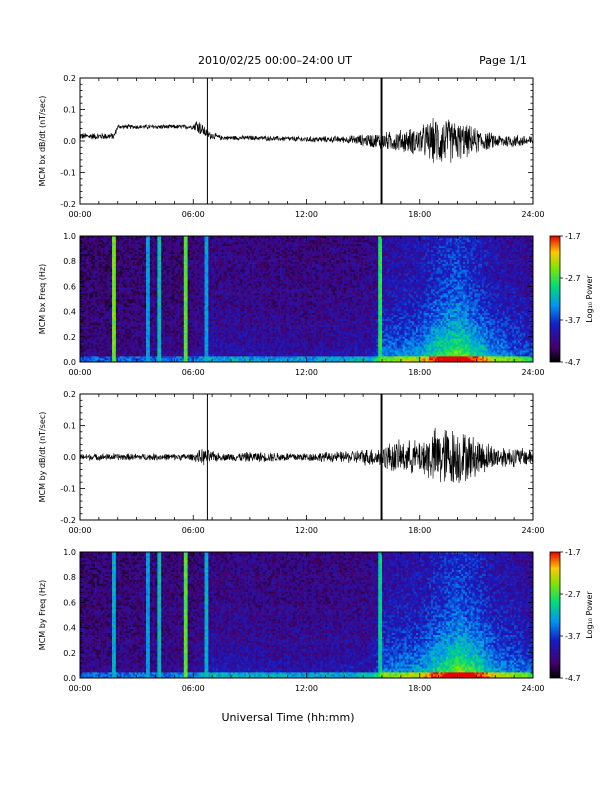 This screenshot has width=612, height=792. I want to click on y-tick-label: 1.0, so click(69, 236).